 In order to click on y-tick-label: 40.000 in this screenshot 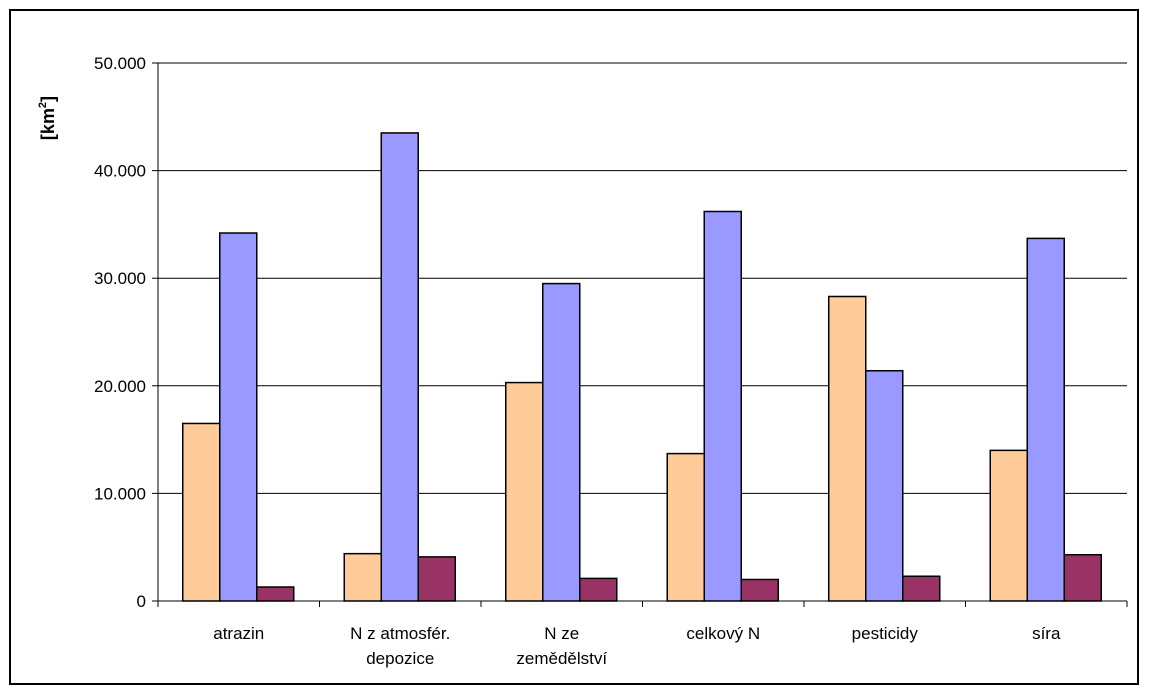, I will do `click(120, 171)`.